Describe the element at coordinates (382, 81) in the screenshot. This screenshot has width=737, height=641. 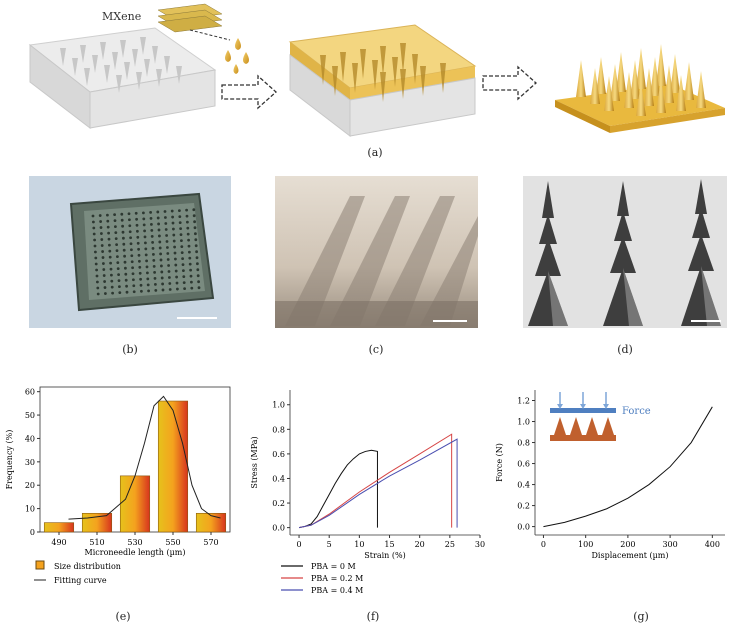
I see `filled-mold` at that location.